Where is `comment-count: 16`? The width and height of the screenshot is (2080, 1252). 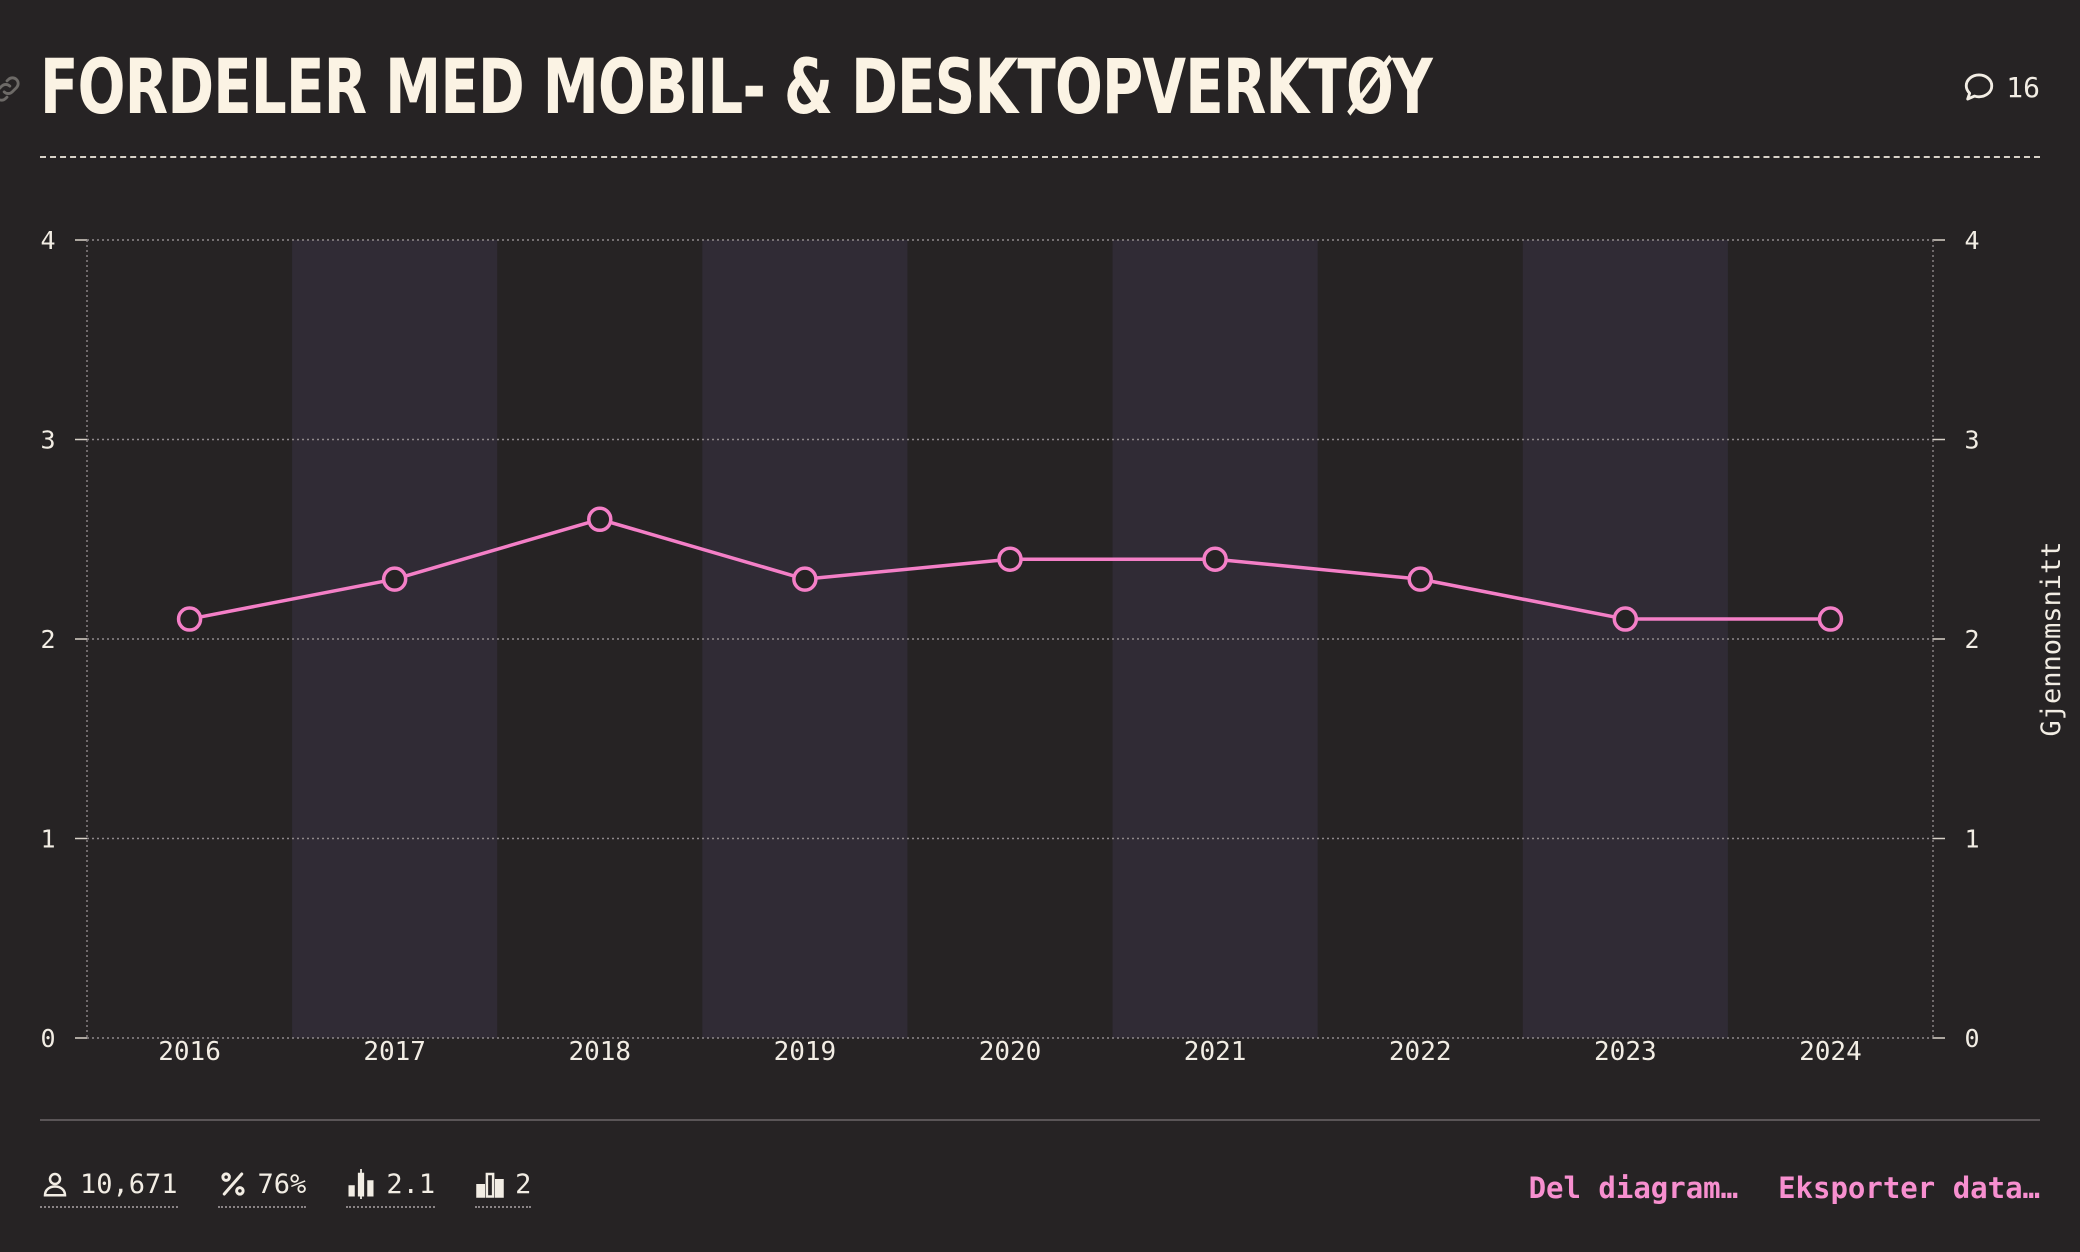 comment-count: 16 is located at coordinates (2023, 87).